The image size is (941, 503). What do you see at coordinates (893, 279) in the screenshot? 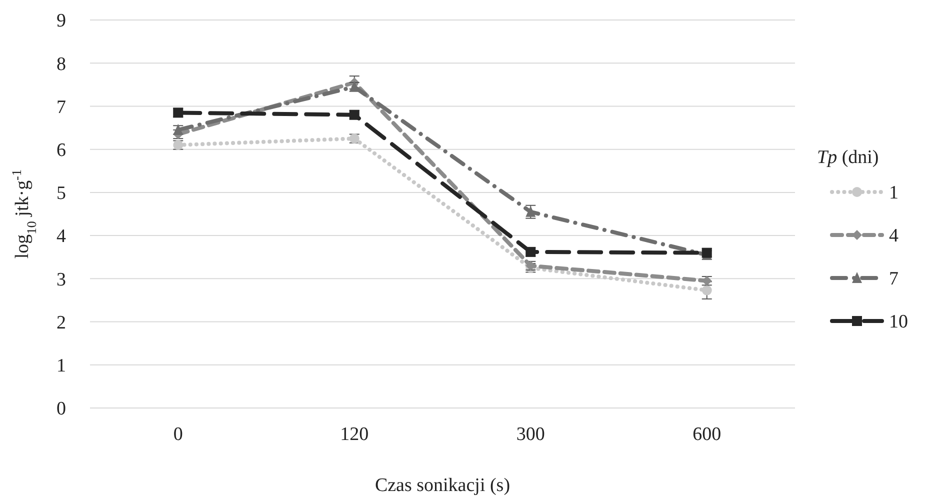
I see `legend-label: 7` at bounding box center [893, 279].